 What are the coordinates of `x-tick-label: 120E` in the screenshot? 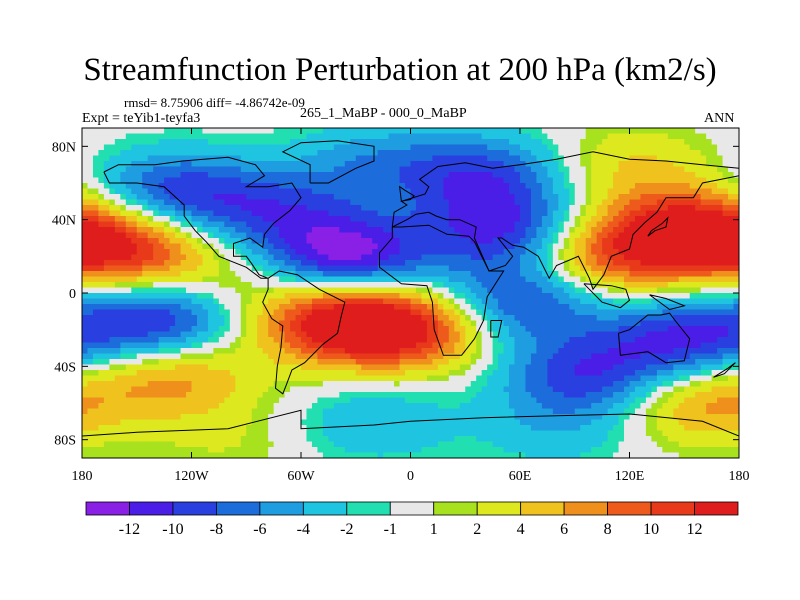 It's located at (630, 476).